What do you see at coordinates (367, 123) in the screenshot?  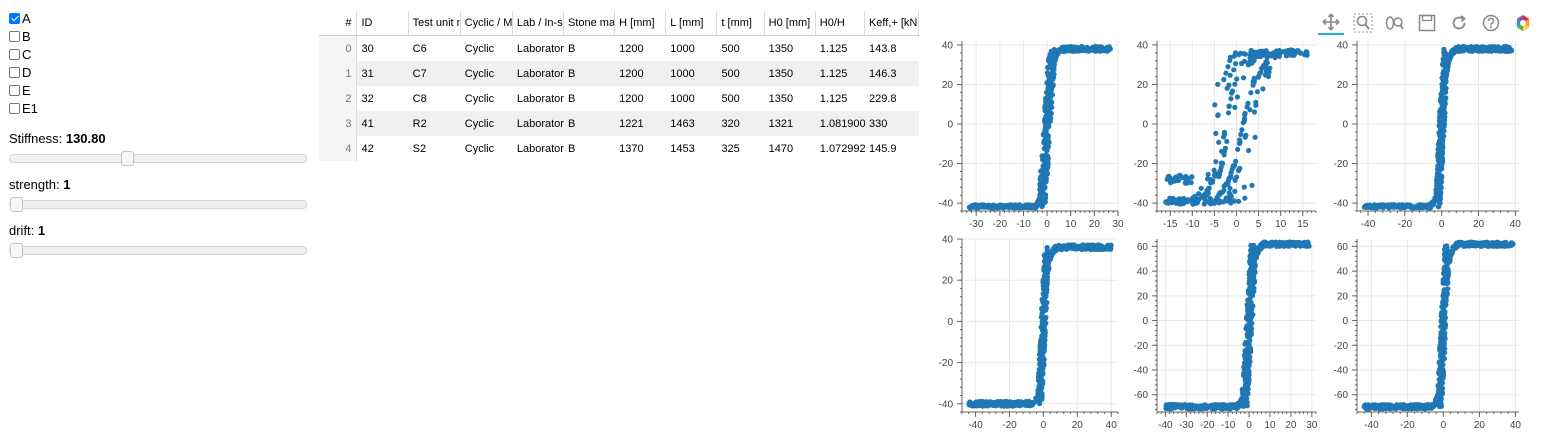 I see `table-cell: 41` at bounding box center [367, 123].